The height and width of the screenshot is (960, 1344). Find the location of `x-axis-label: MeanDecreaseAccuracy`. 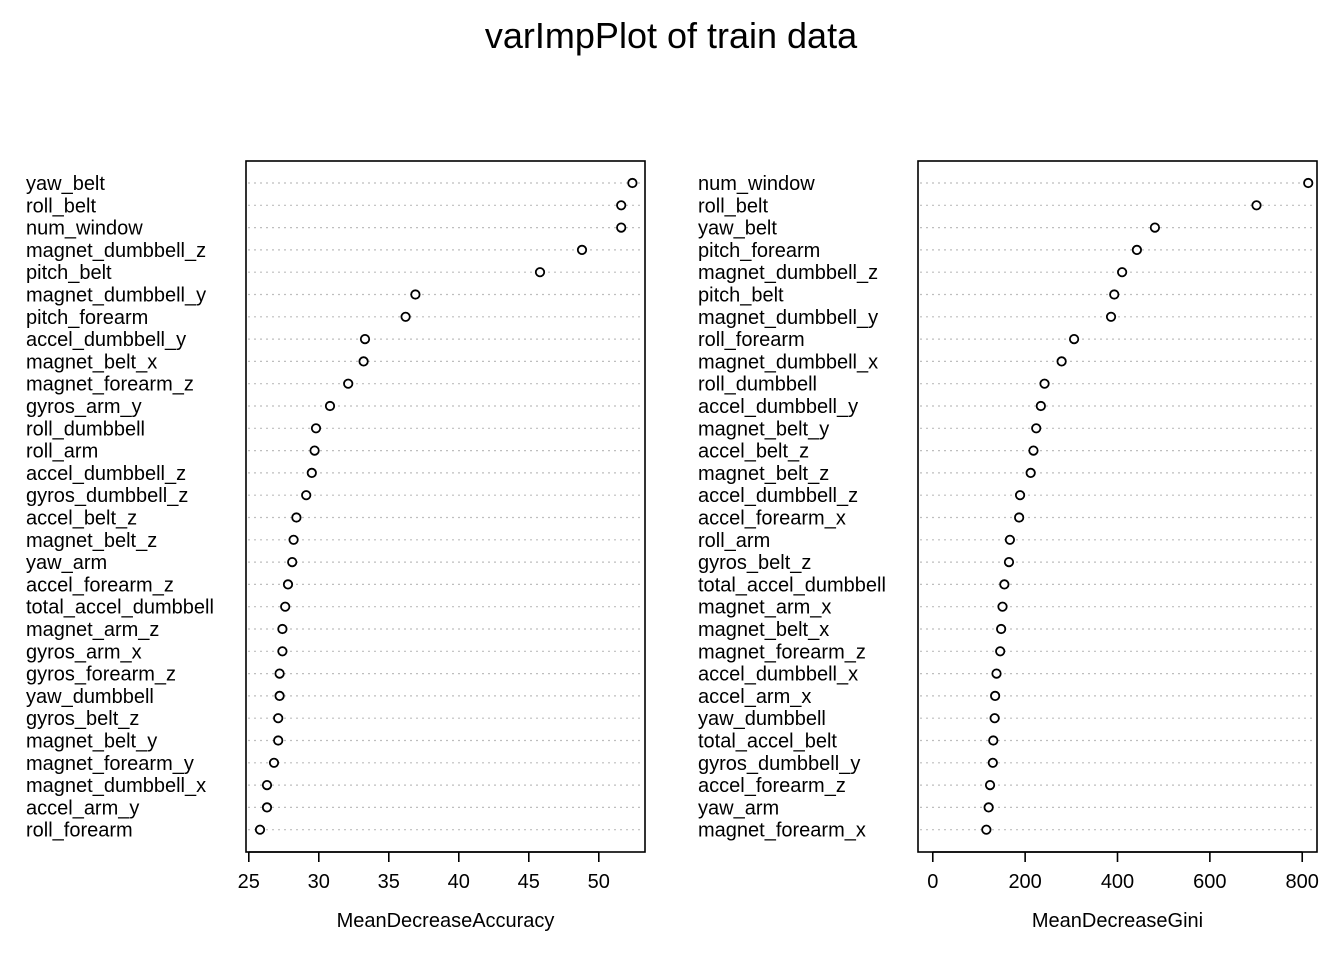

x-axis-label: MeanDecreaseAccuracy is located at coordinates (446, 921).